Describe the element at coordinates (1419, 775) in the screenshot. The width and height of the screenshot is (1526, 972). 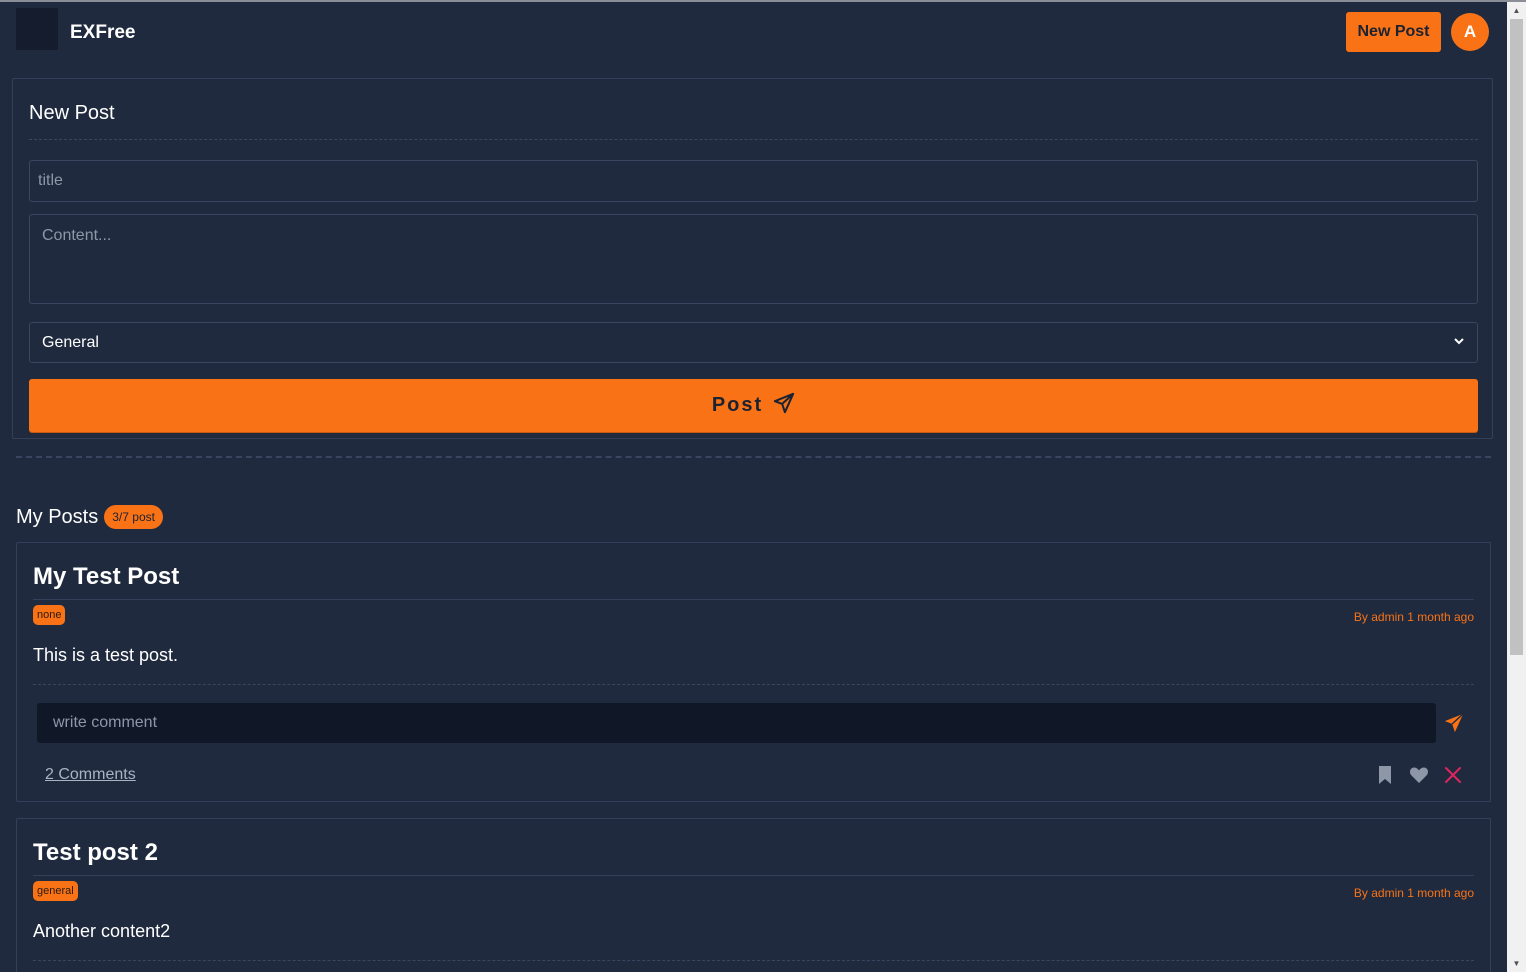
I see `heart-icon` at that location.